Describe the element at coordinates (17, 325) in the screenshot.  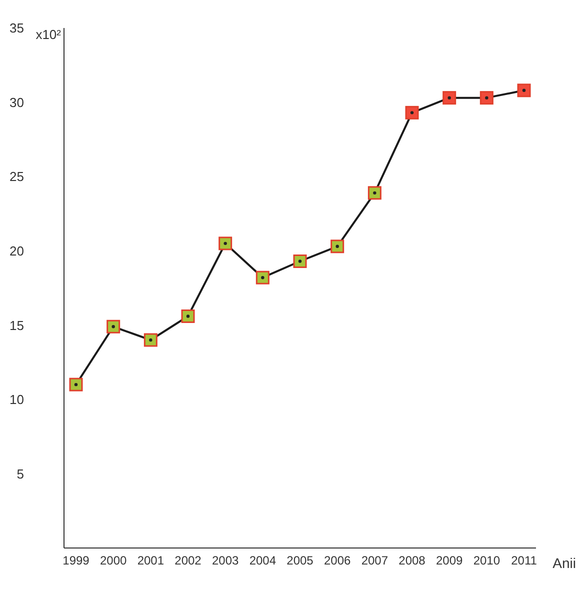
I see `y-tick-label: 15` at that location.